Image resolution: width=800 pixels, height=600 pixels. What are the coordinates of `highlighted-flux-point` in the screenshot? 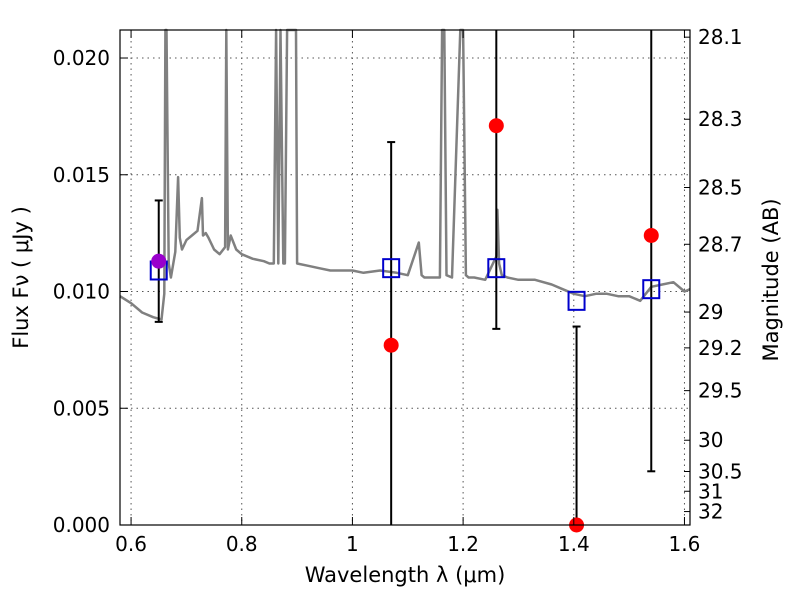 It's located at (159, 261).